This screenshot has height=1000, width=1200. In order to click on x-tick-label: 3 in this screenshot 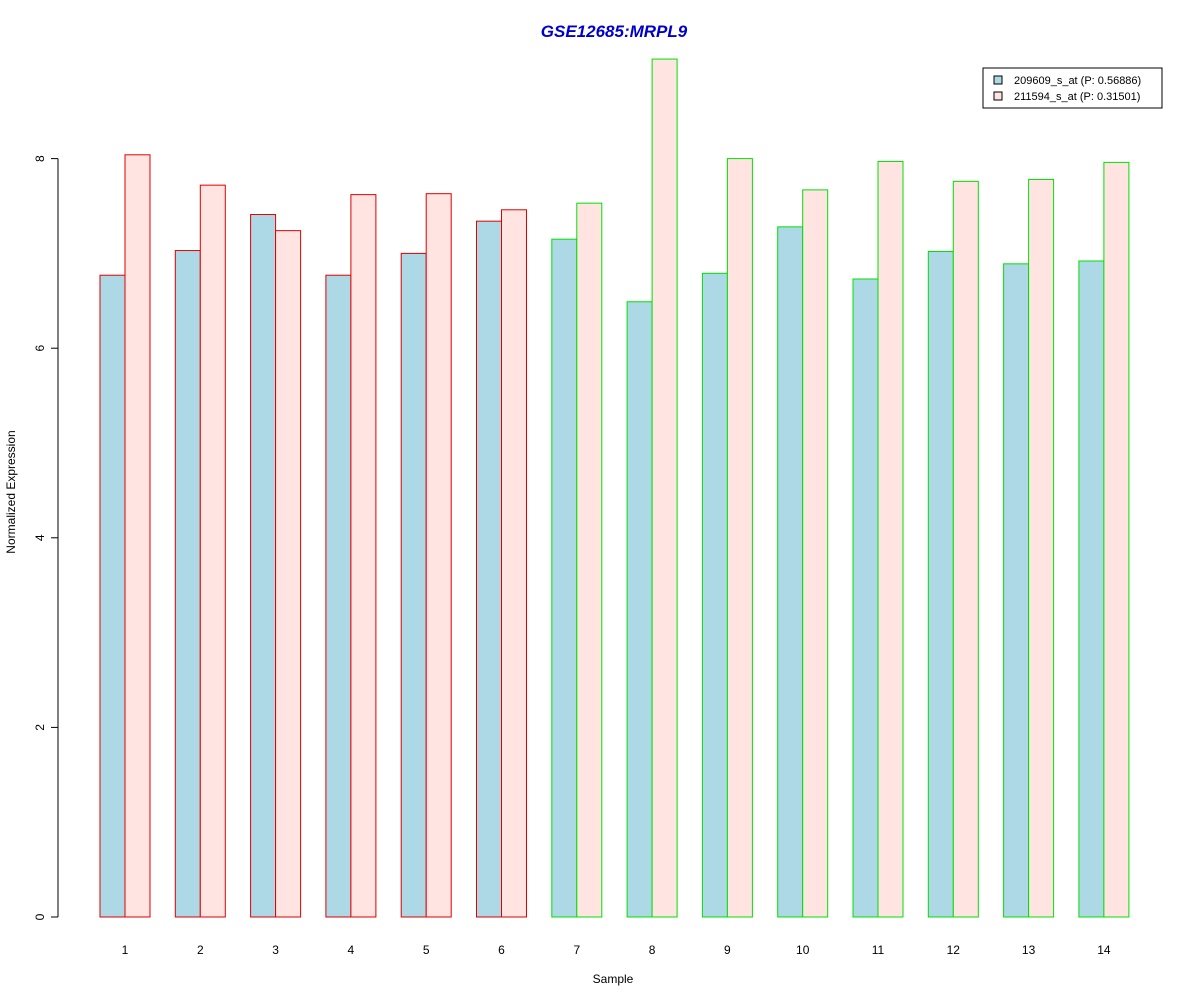, I will do `click(275, 950)`.